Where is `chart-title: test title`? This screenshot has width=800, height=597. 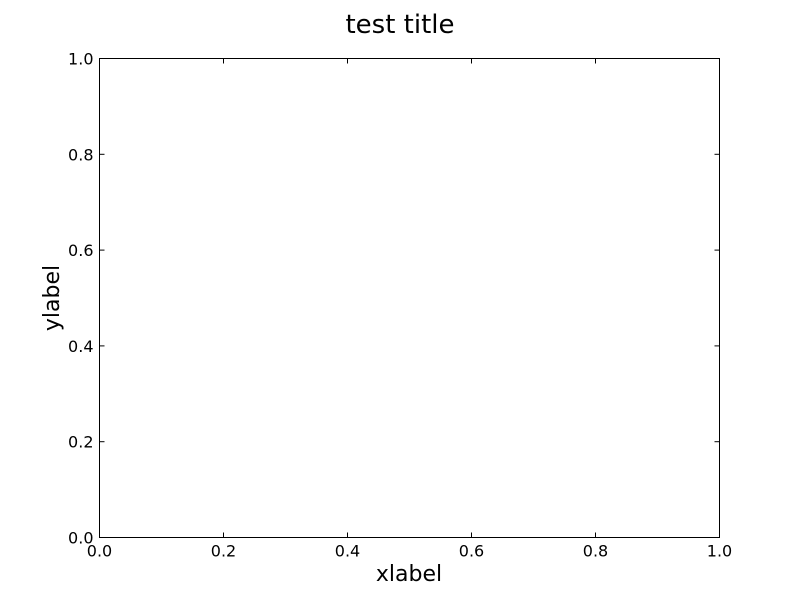 chart-title: test title is located at coordinates (399, 25).